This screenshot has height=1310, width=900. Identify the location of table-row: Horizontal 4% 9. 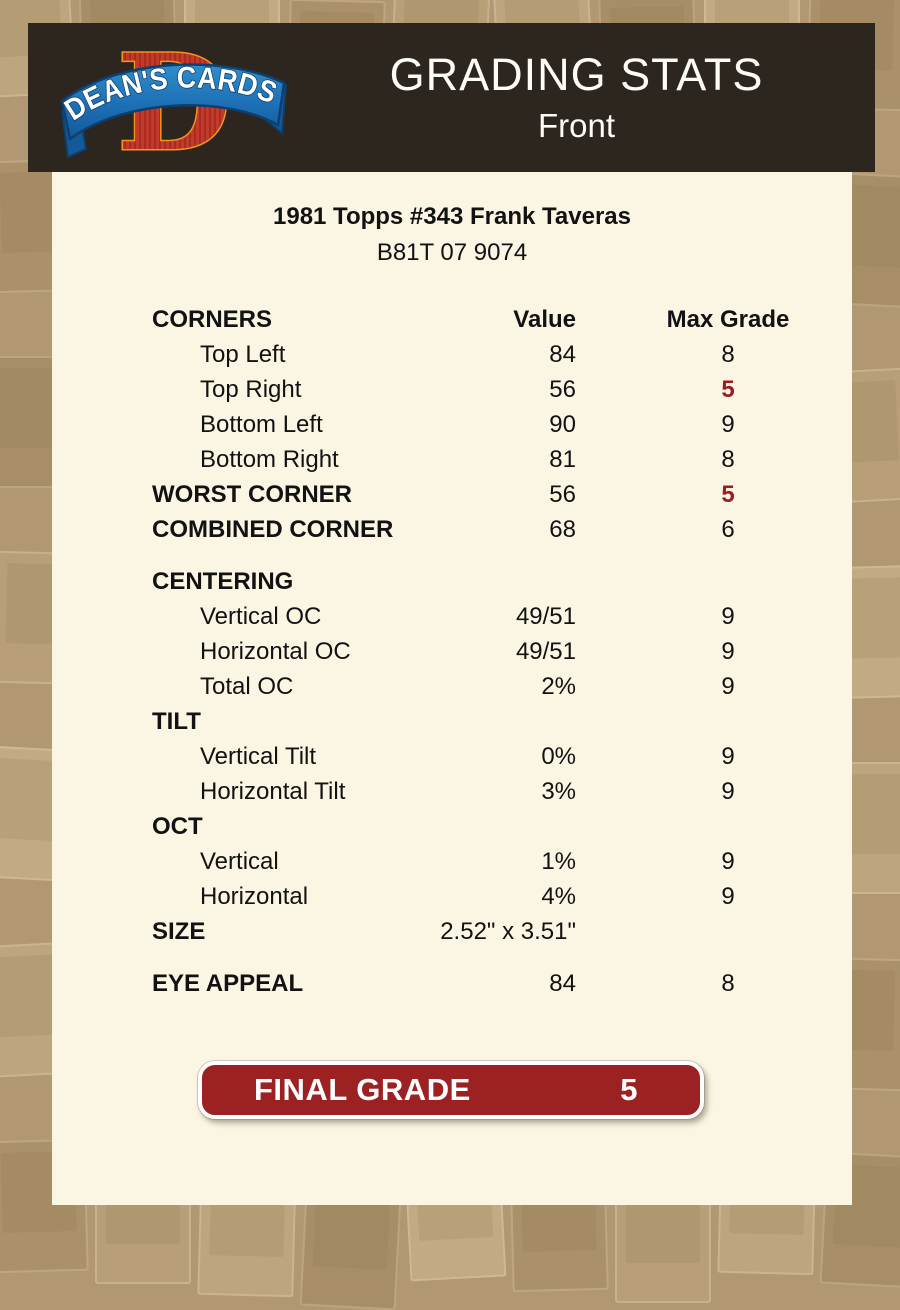
(484, 896).